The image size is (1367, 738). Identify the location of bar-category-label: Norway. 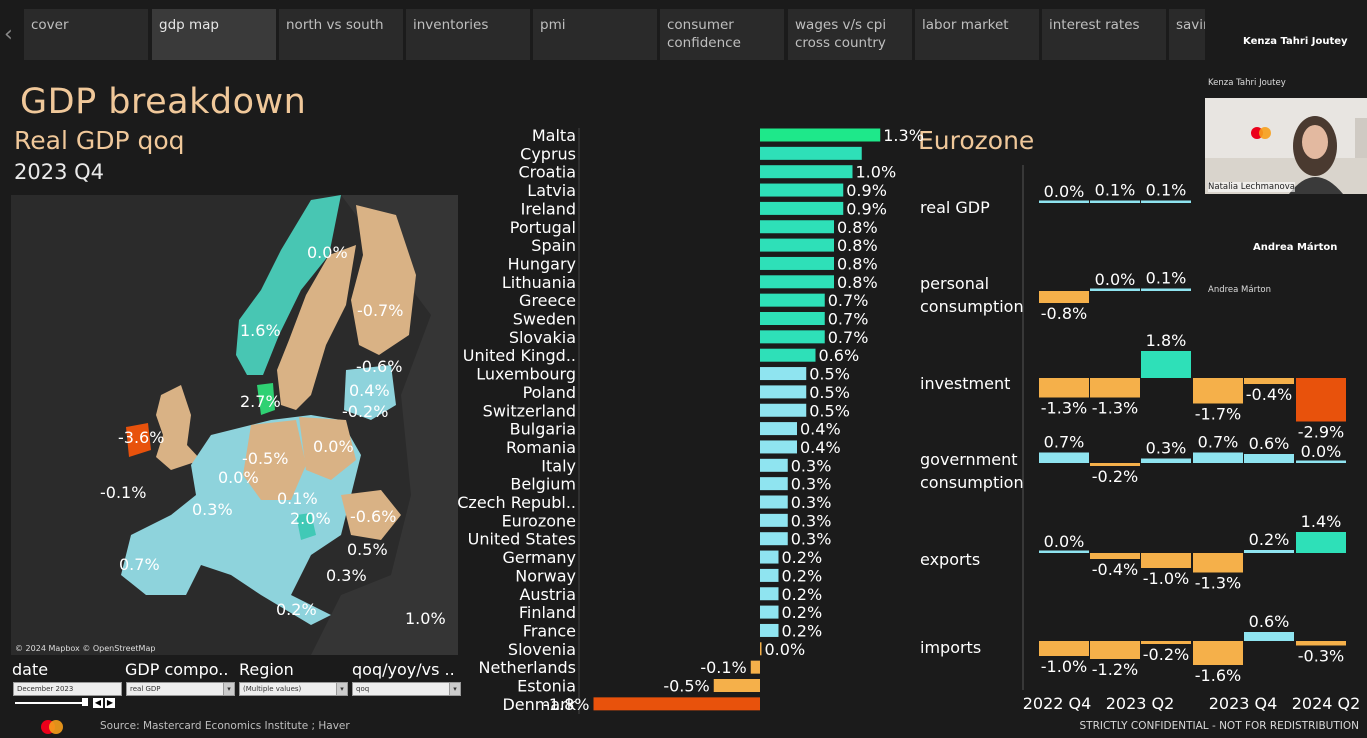
(545, 575).